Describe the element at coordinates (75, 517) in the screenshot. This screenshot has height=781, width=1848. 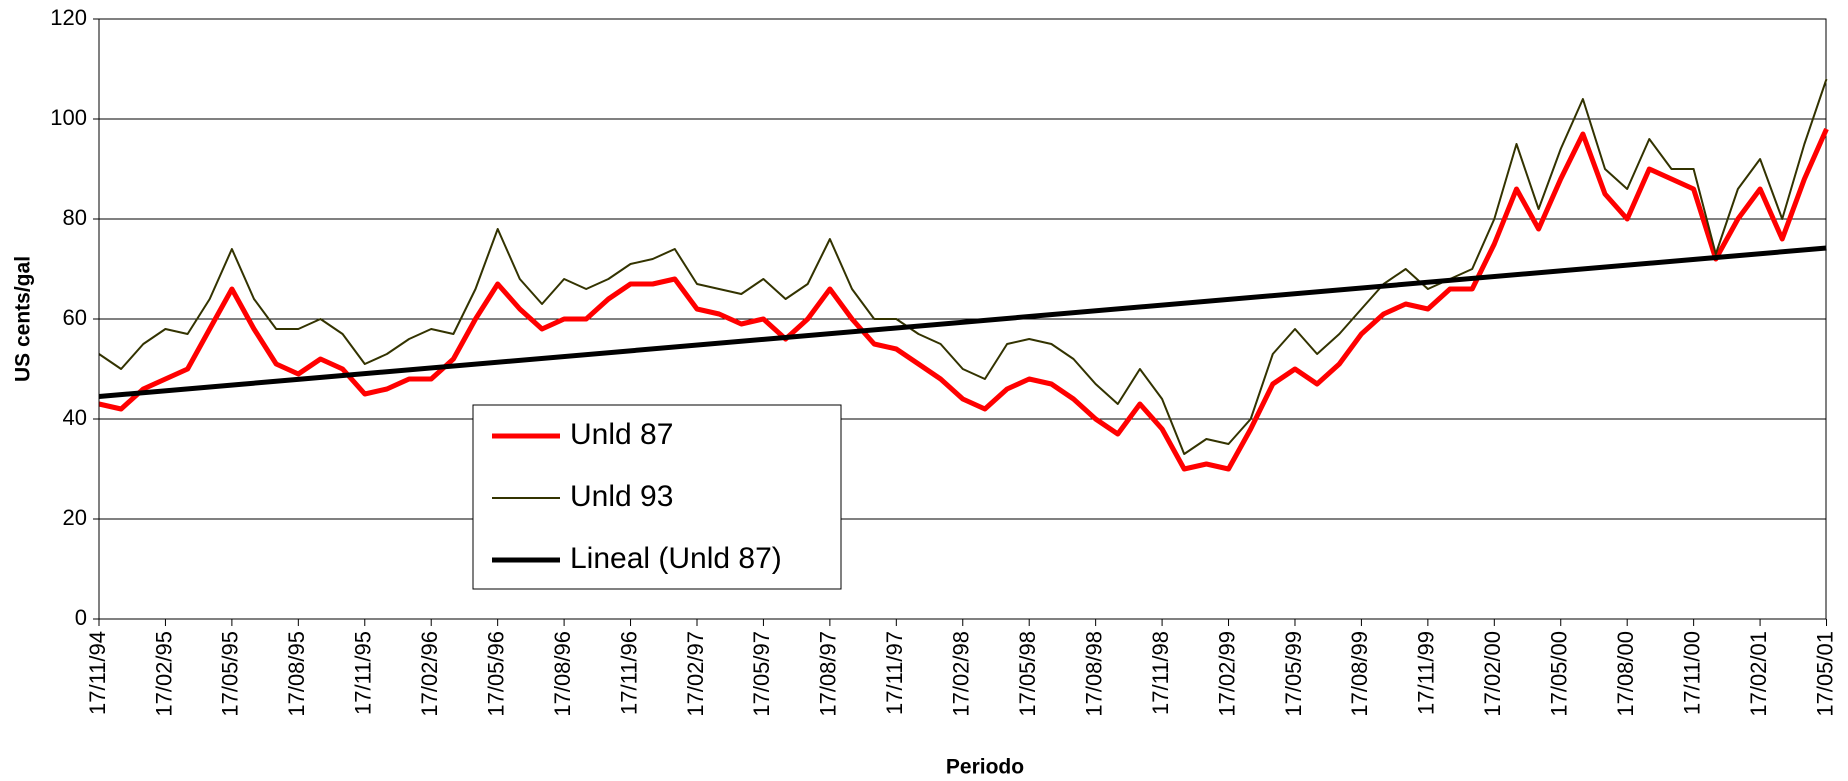
I see `y-tick-label: 20` at that location.